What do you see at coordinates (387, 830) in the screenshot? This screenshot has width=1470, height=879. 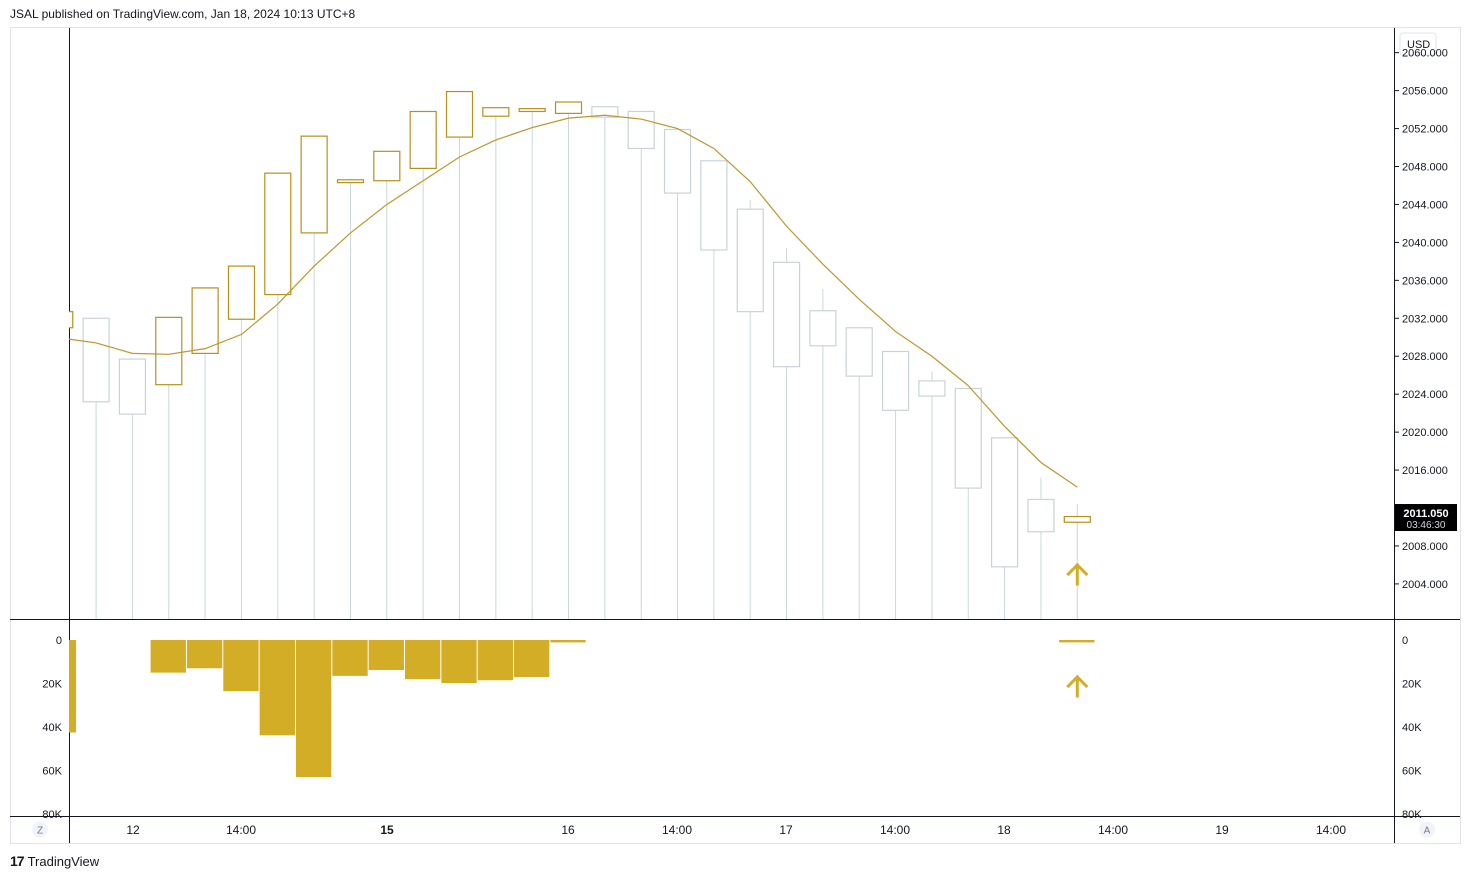 I see `time-axis-label: 15` at bounding box center [387, 830].